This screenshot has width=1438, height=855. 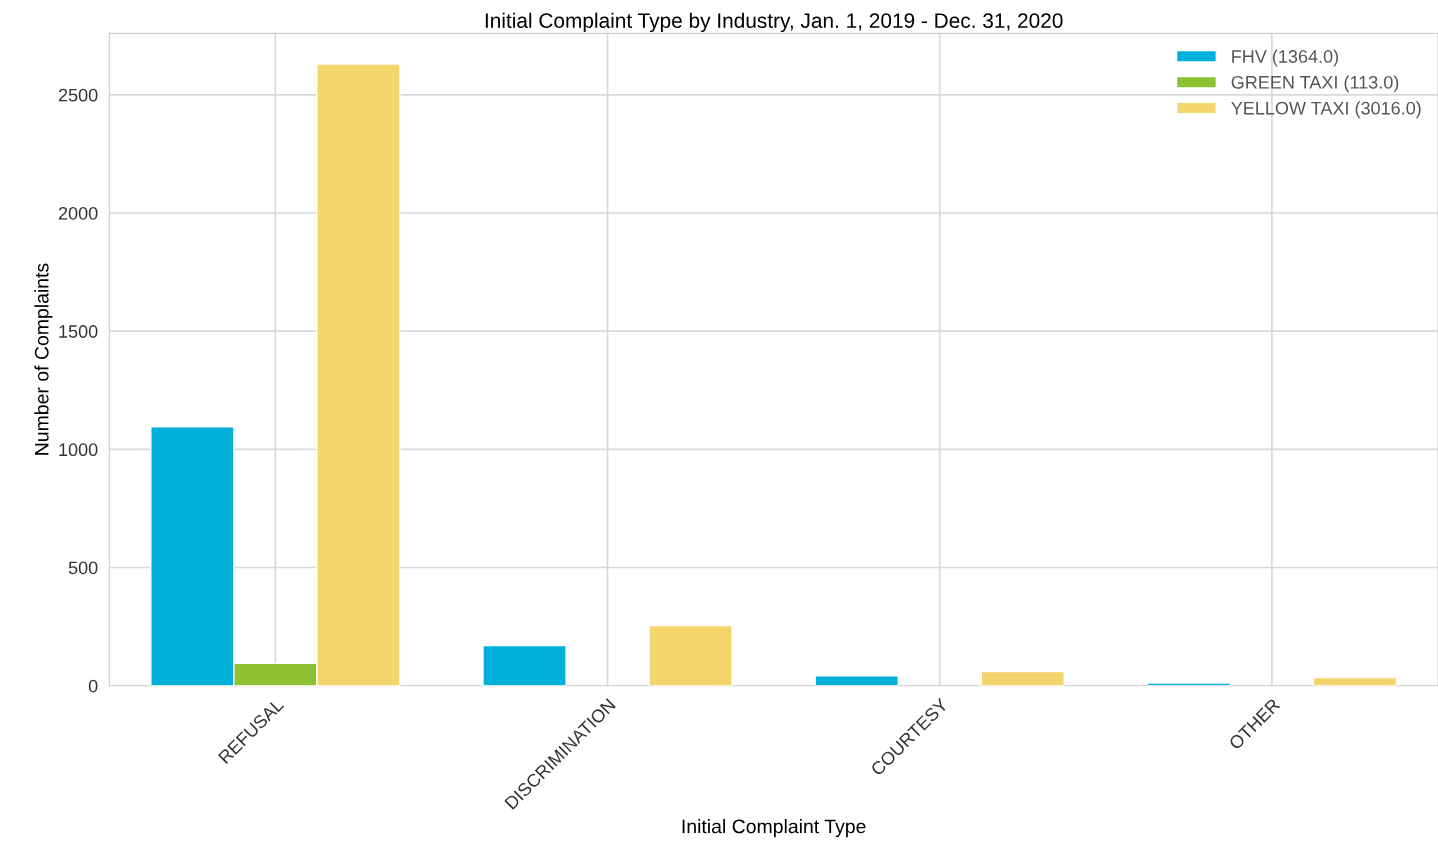 What do you see at coordinates (78, 450) in the screenshot?
I see `y-tick-label: 1000` at bounding box center [78, 450].